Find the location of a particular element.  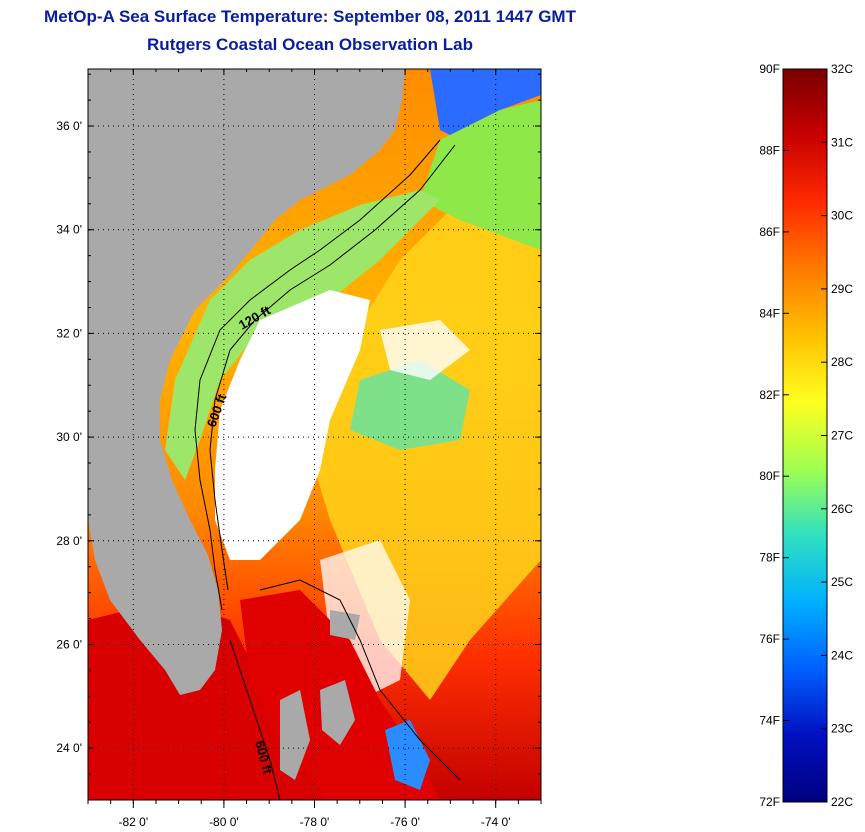

color-scale-bar is located at coordinates (805, 435).